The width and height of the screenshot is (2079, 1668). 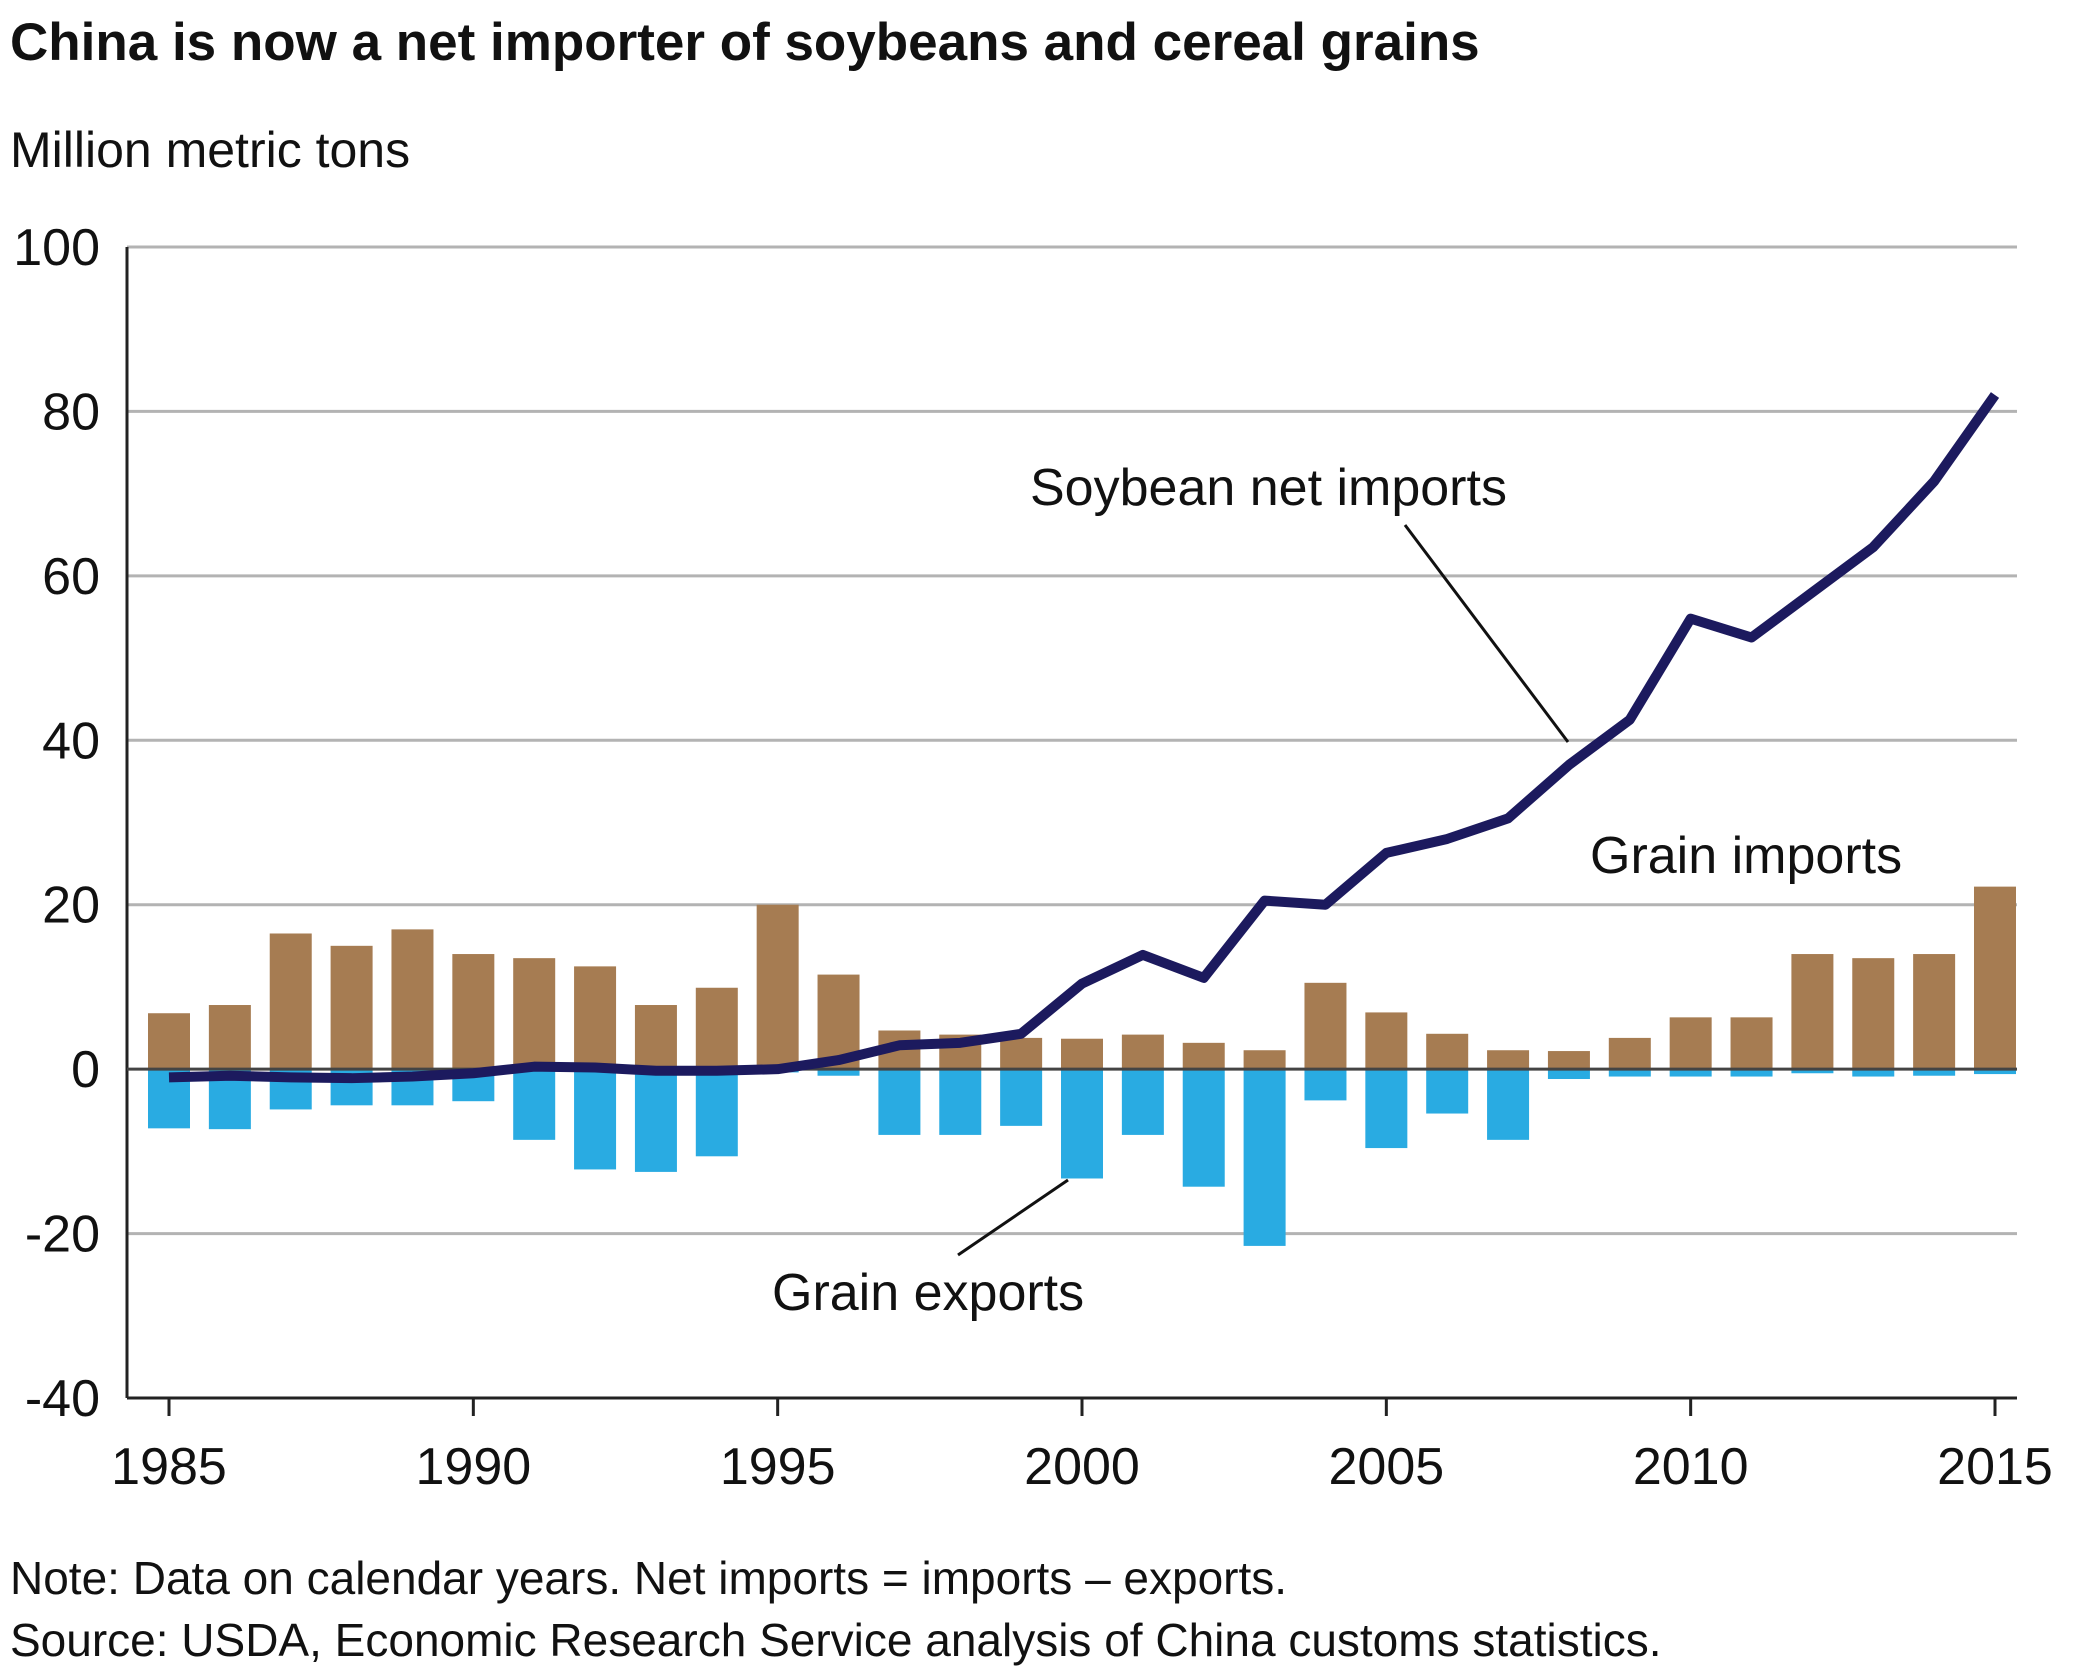 I want to click on y-tick-label: 40, so click(x=71, y=741).